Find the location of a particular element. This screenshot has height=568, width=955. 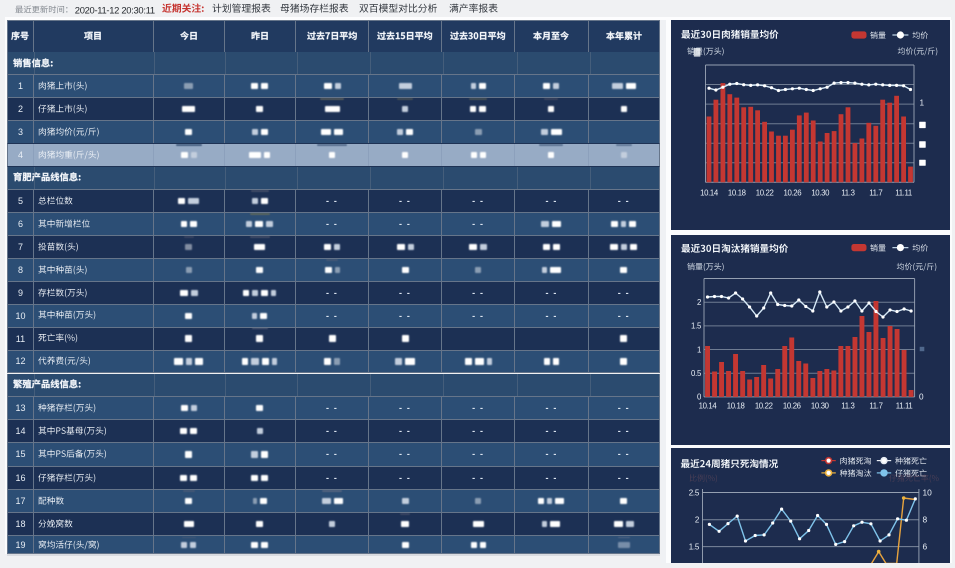

svg-text: 10 is located at coordinates (928, 492).